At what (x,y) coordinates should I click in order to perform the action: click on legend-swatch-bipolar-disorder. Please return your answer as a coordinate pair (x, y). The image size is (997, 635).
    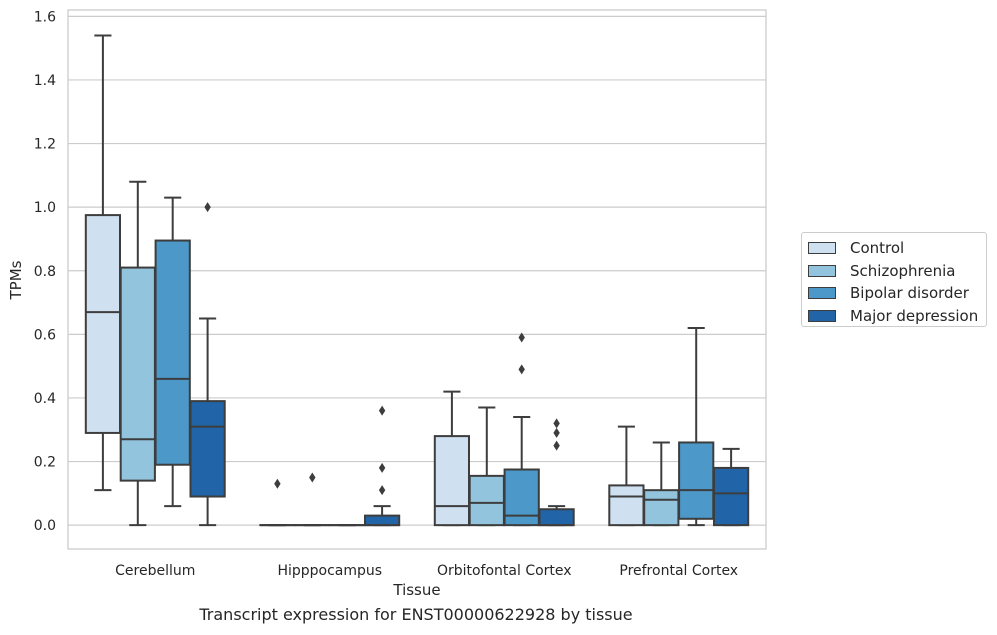
    Looking at the image, I should click on (822, 293).